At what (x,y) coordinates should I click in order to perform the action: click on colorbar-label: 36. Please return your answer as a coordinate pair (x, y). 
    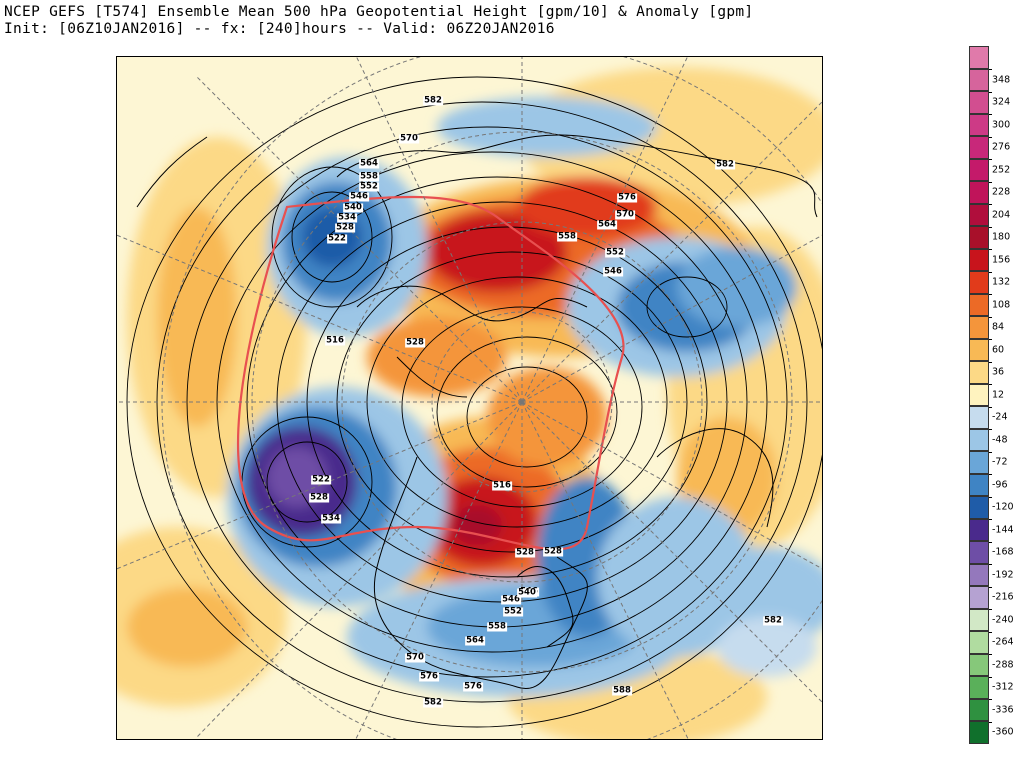
    Looking at the image, I should click on (998, 372).